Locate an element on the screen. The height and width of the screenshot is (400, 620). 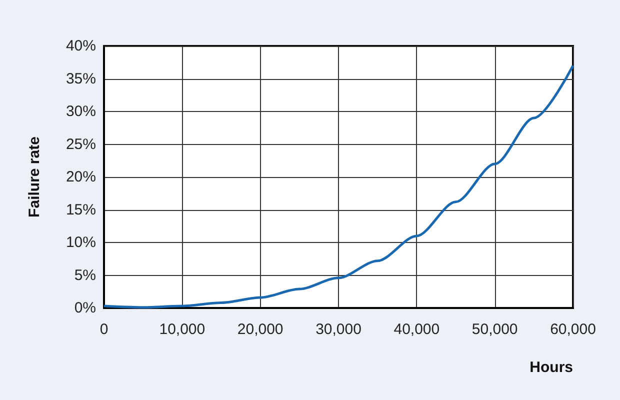
x-tick-label: 50,000 is located at coordinates (495, 329).